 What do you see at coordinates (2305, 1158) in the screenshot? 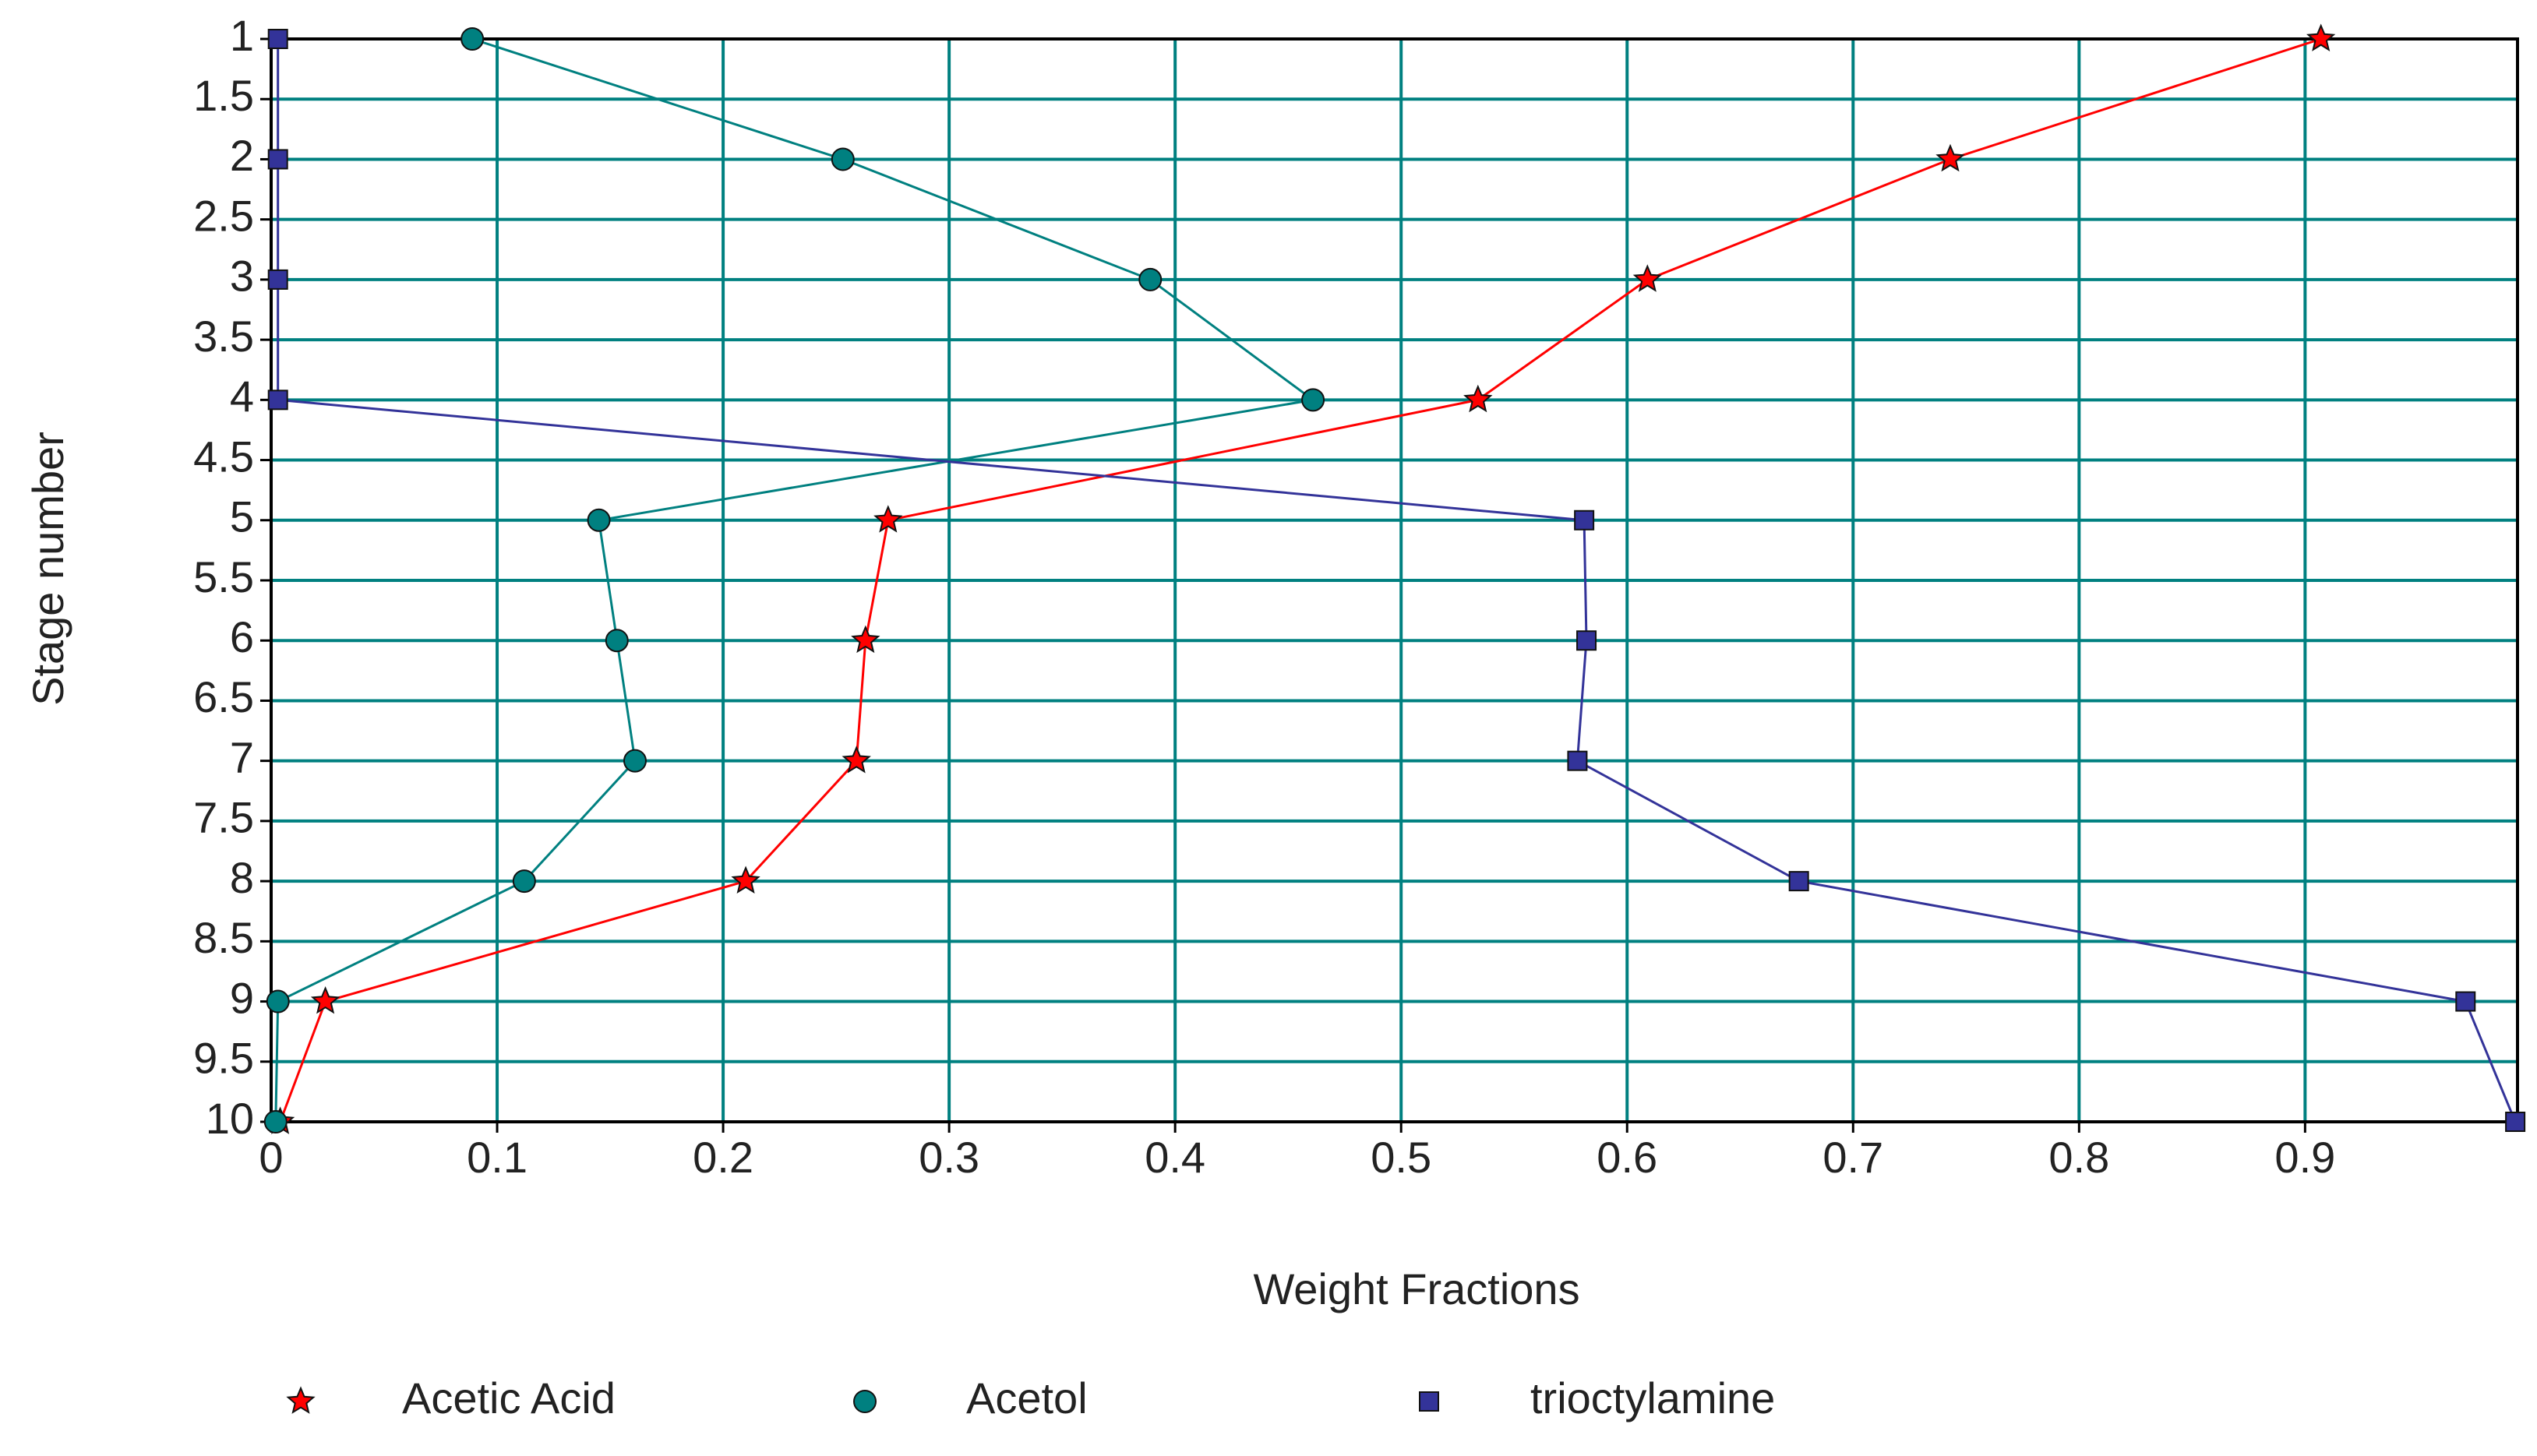
I see `x-tick-label: 0.9` at bounding box center [2305, 1158].